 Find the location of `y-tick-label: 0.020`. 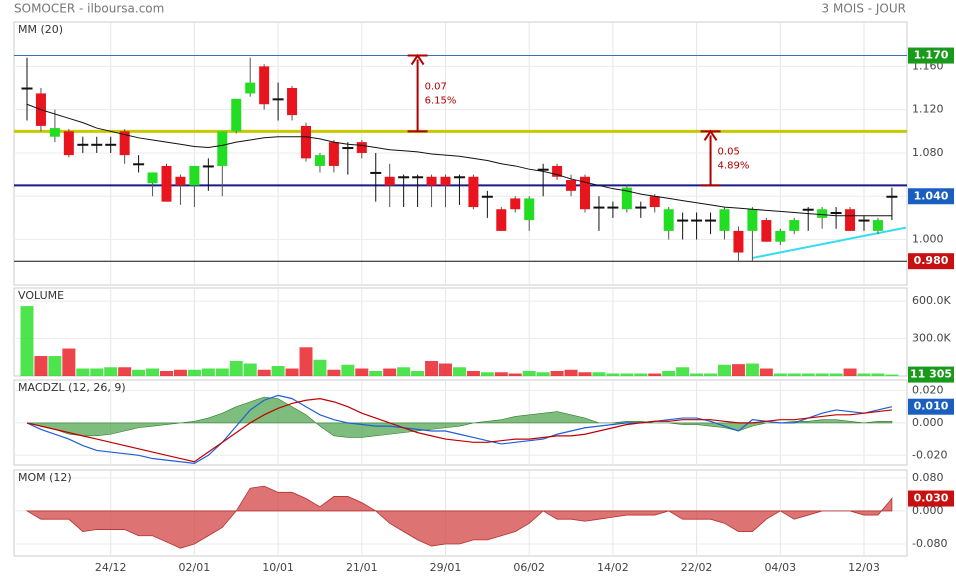

y-tick-label: 0.020 is located at coordinates (928, 390).